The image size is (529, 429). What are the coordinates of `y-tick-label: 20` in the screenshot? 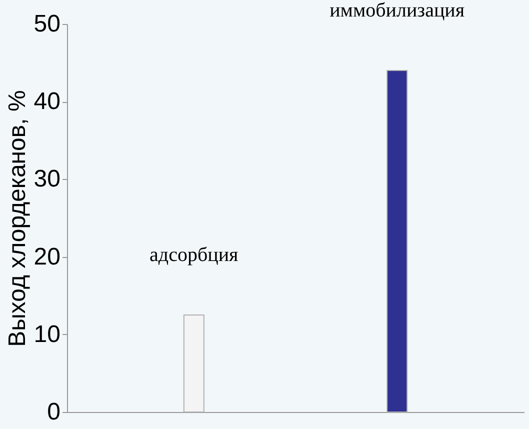 It's located at (47, 256).